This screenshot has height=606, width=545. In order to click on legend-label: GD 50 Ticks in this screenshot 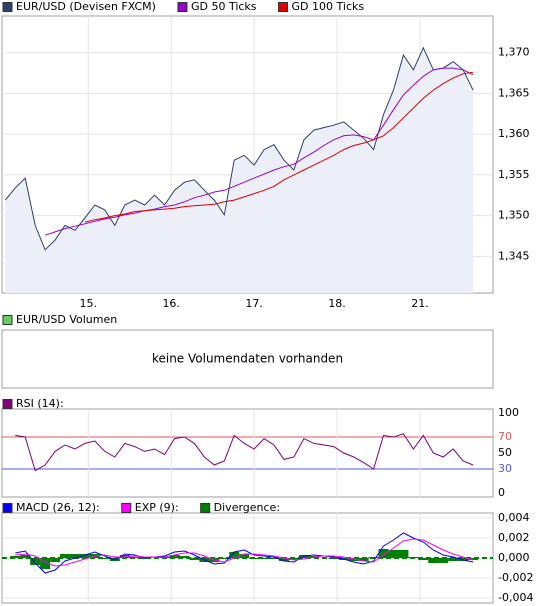, I will do `click(224, 6)`.